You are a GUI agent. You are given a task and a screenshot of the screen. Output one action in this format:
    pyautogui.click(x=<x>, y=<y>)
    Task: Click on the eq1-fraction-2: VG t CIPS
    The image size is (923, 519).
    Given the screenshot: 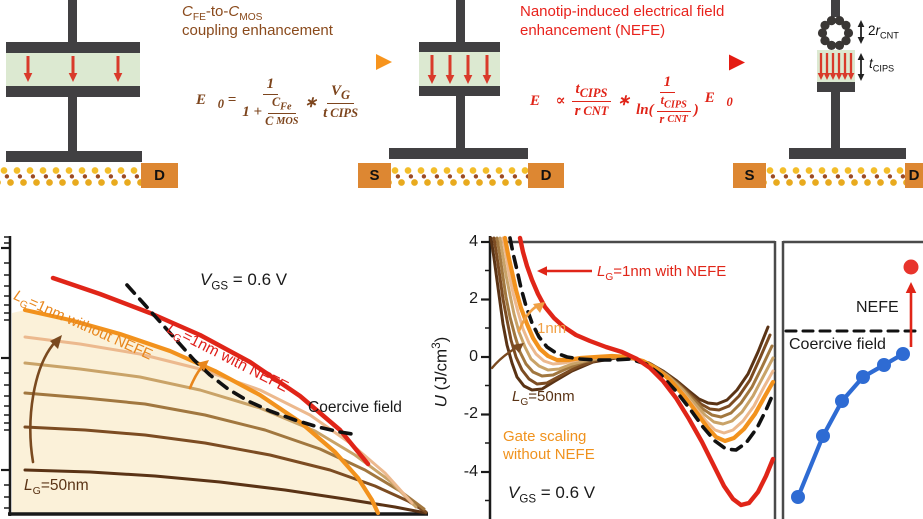 What is the action you would take?
    pyautogui.click(x=341, y=102)
    